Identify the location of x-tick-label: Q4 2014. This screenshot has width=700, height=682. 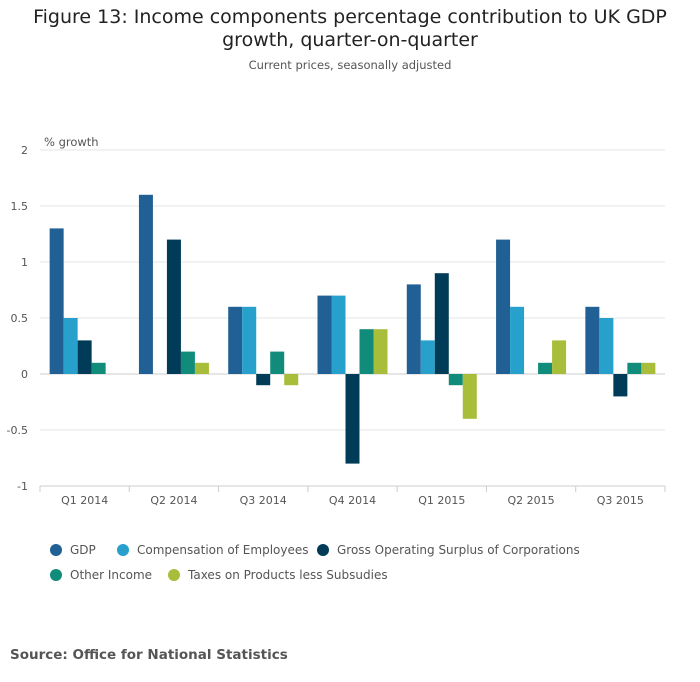
(352, 500).